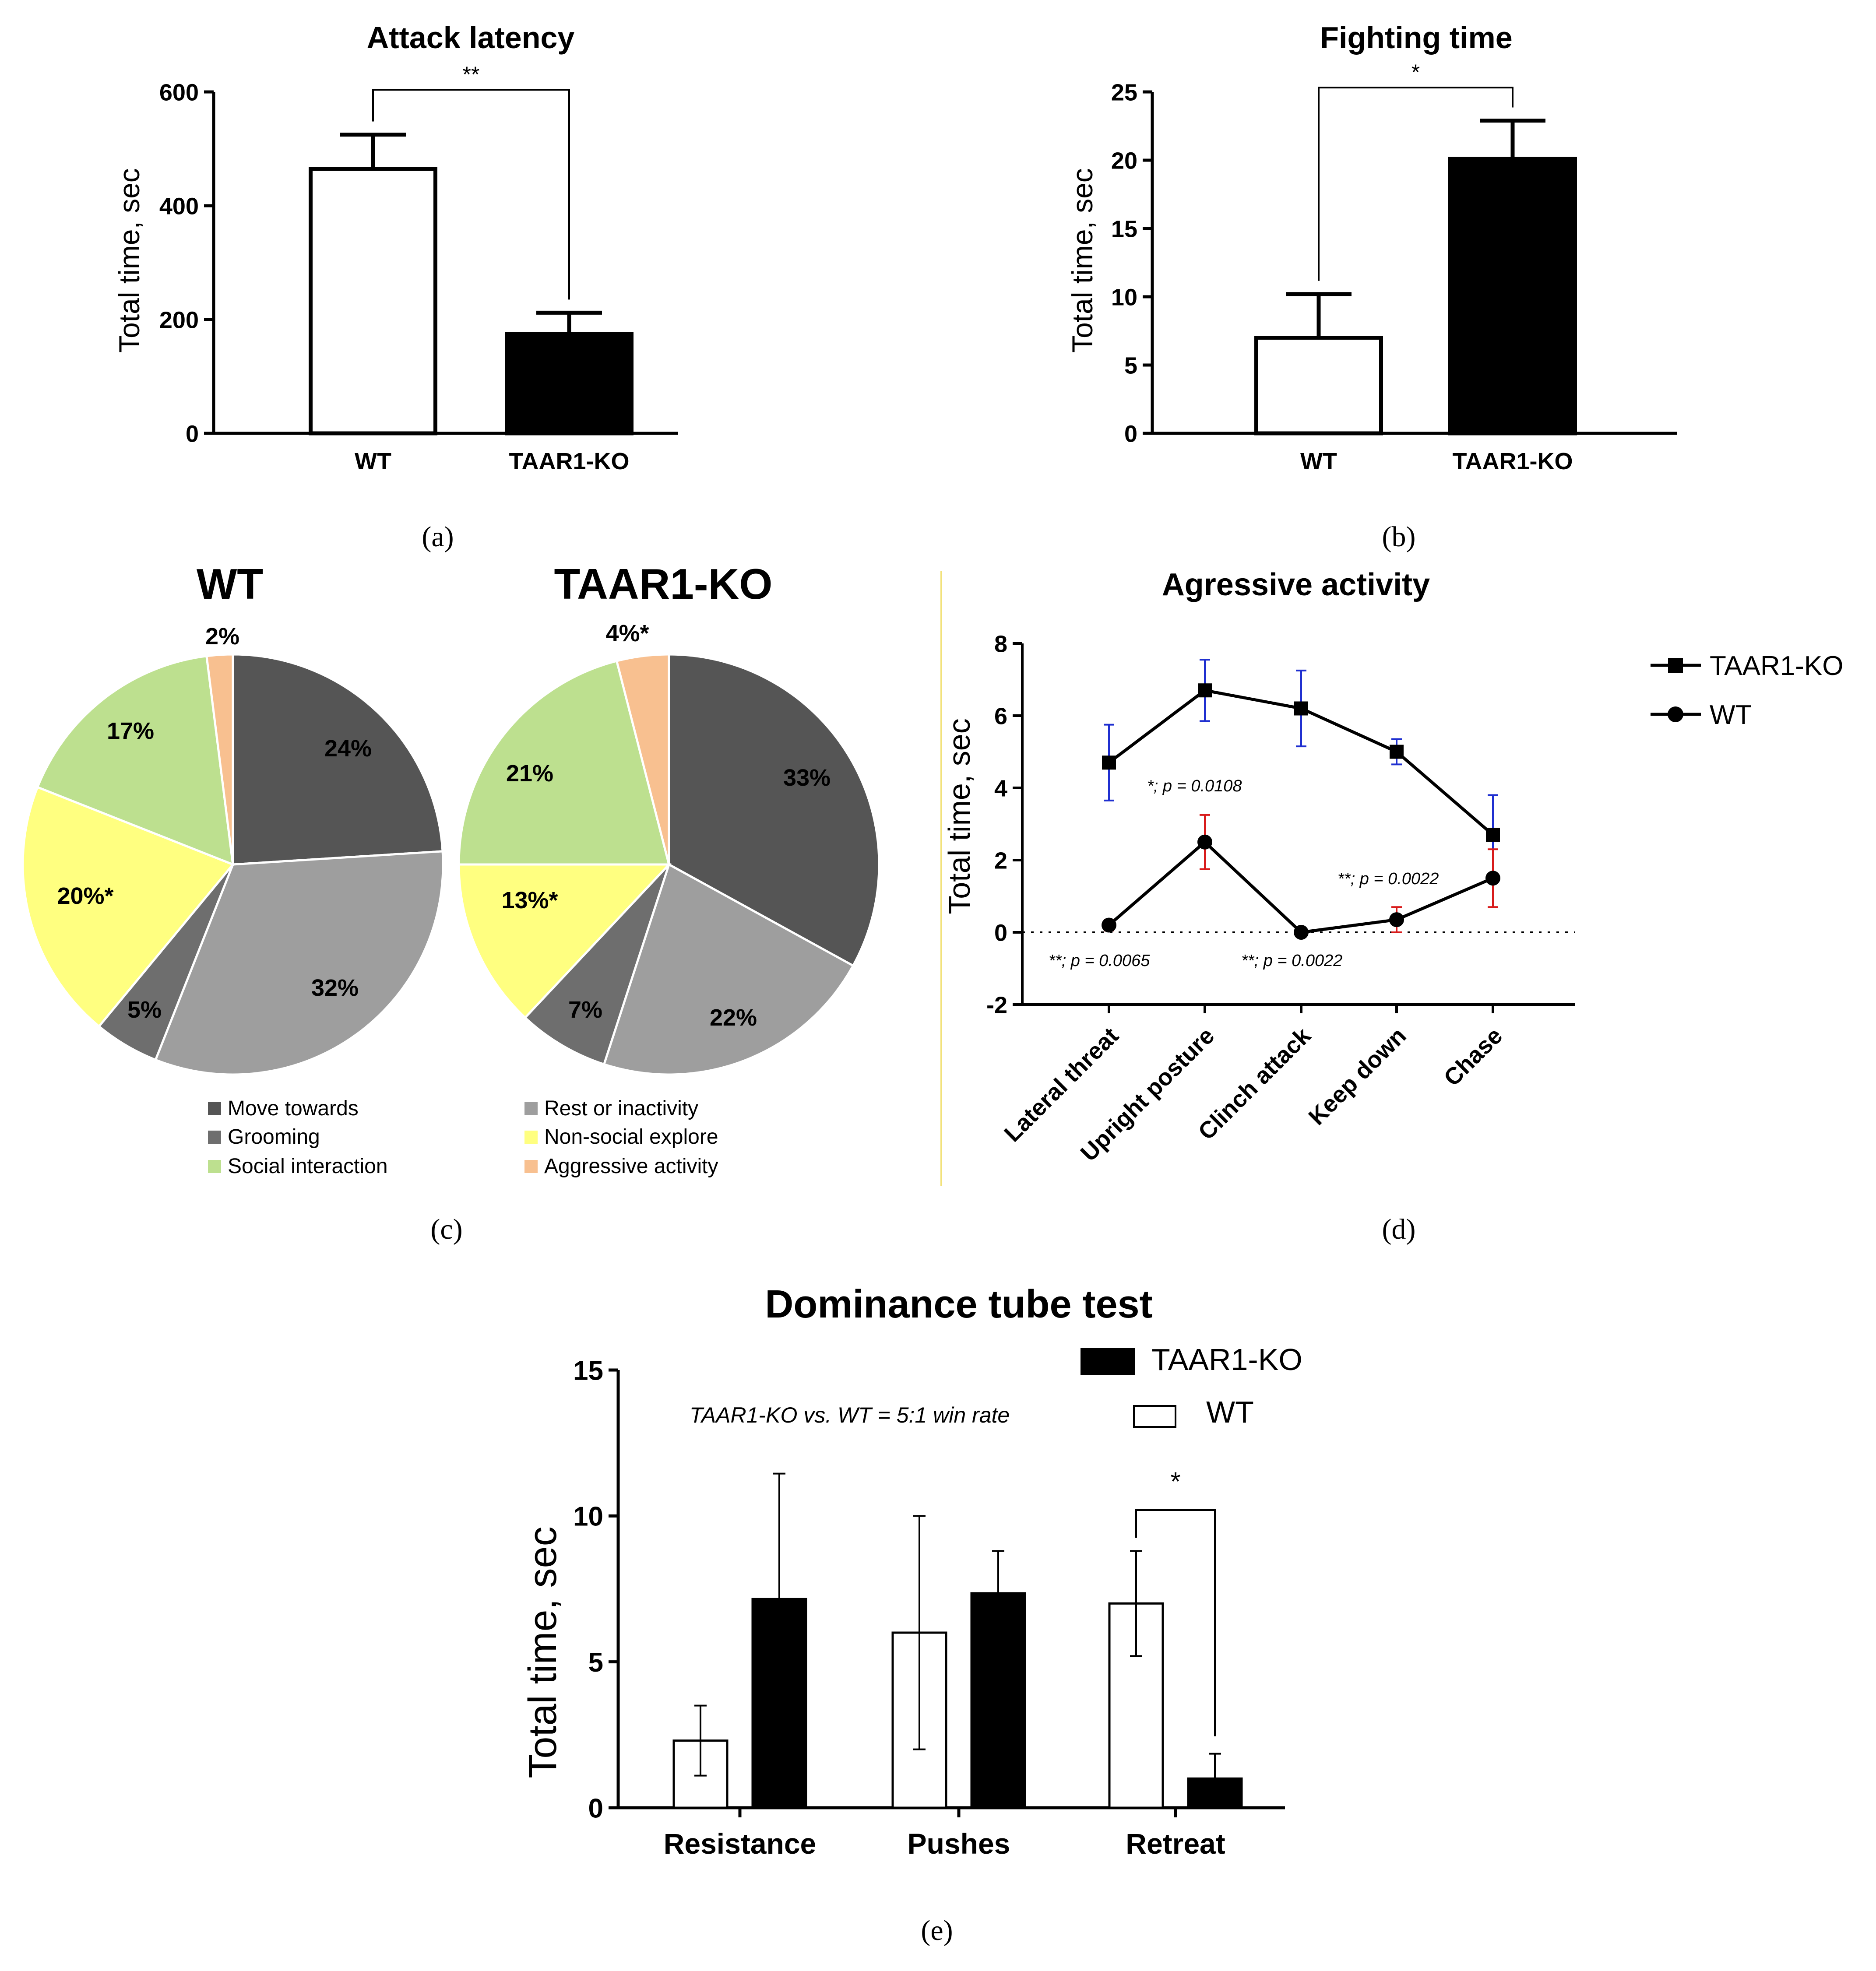  What do you see at coordinates (595, 1663) in the screenshot?
I see `y-tick-label: 5` at bounding box center [595, 1663].